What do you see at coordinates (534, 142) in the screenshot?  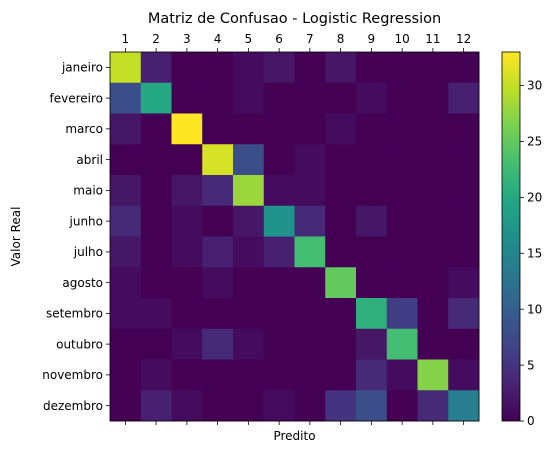 I see `colorbar-tick-label: 25` at bounding box center [534, 142].